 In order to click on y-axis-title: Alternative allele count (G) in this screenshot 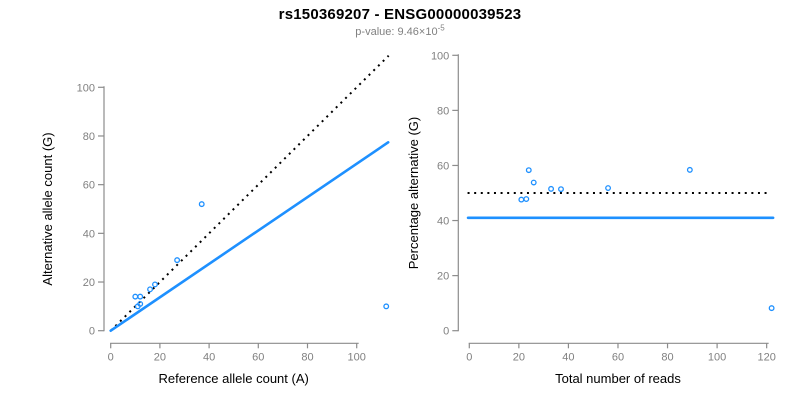, I will do `click(47, 208)`.